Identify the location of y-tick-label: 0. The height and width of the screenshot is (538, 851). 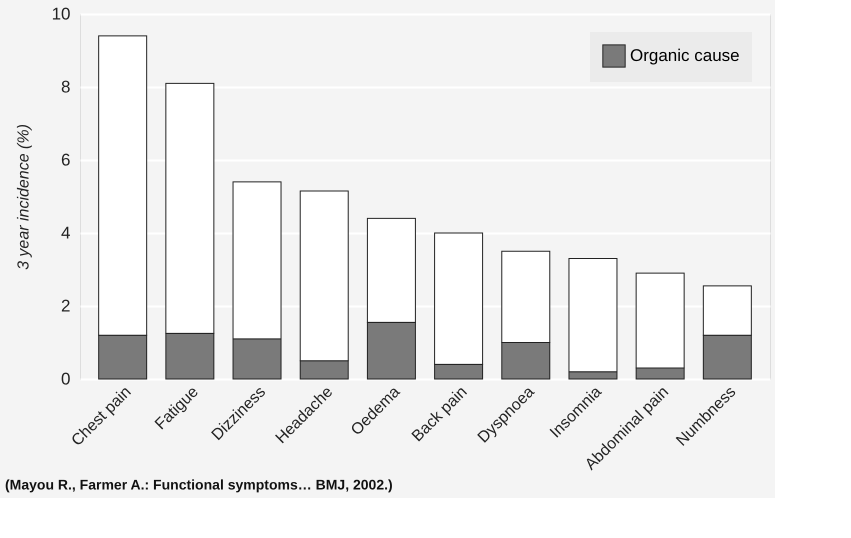
(65, 379).